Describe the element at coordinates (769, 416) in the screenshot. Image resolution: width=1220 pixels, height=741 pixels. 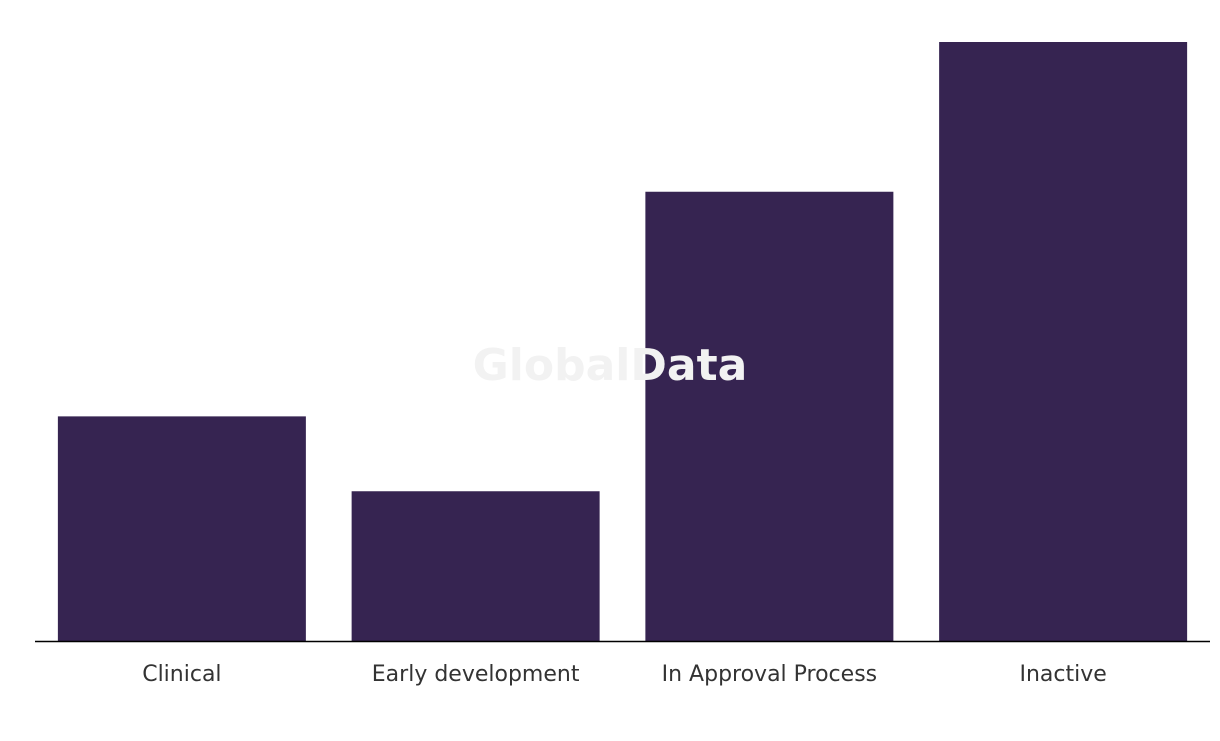
I see `bar-in-approval-process` at that location.